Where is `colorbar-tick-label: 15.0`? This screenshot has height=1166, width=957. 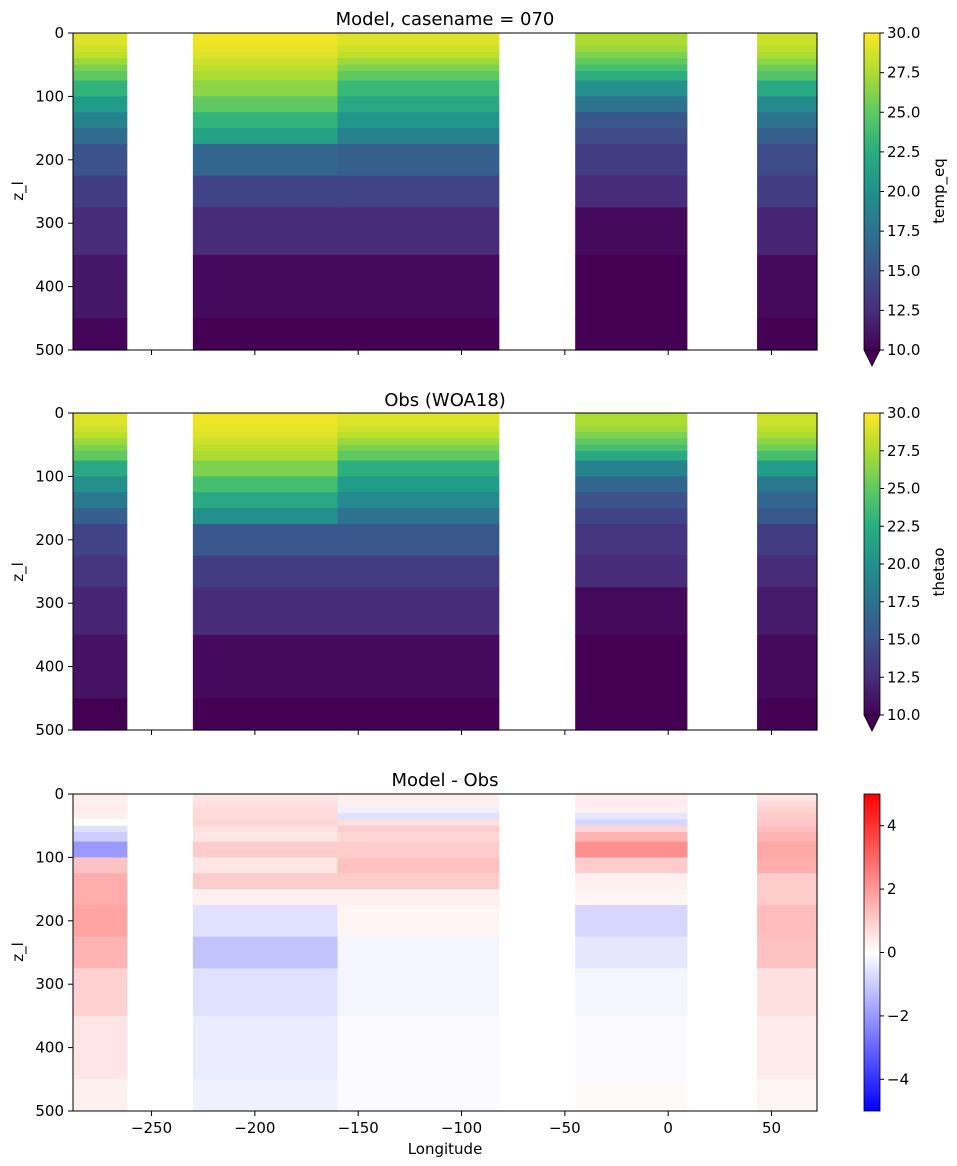
colorbar-tick-label: 15.0 is located at coordinates (903, 640).